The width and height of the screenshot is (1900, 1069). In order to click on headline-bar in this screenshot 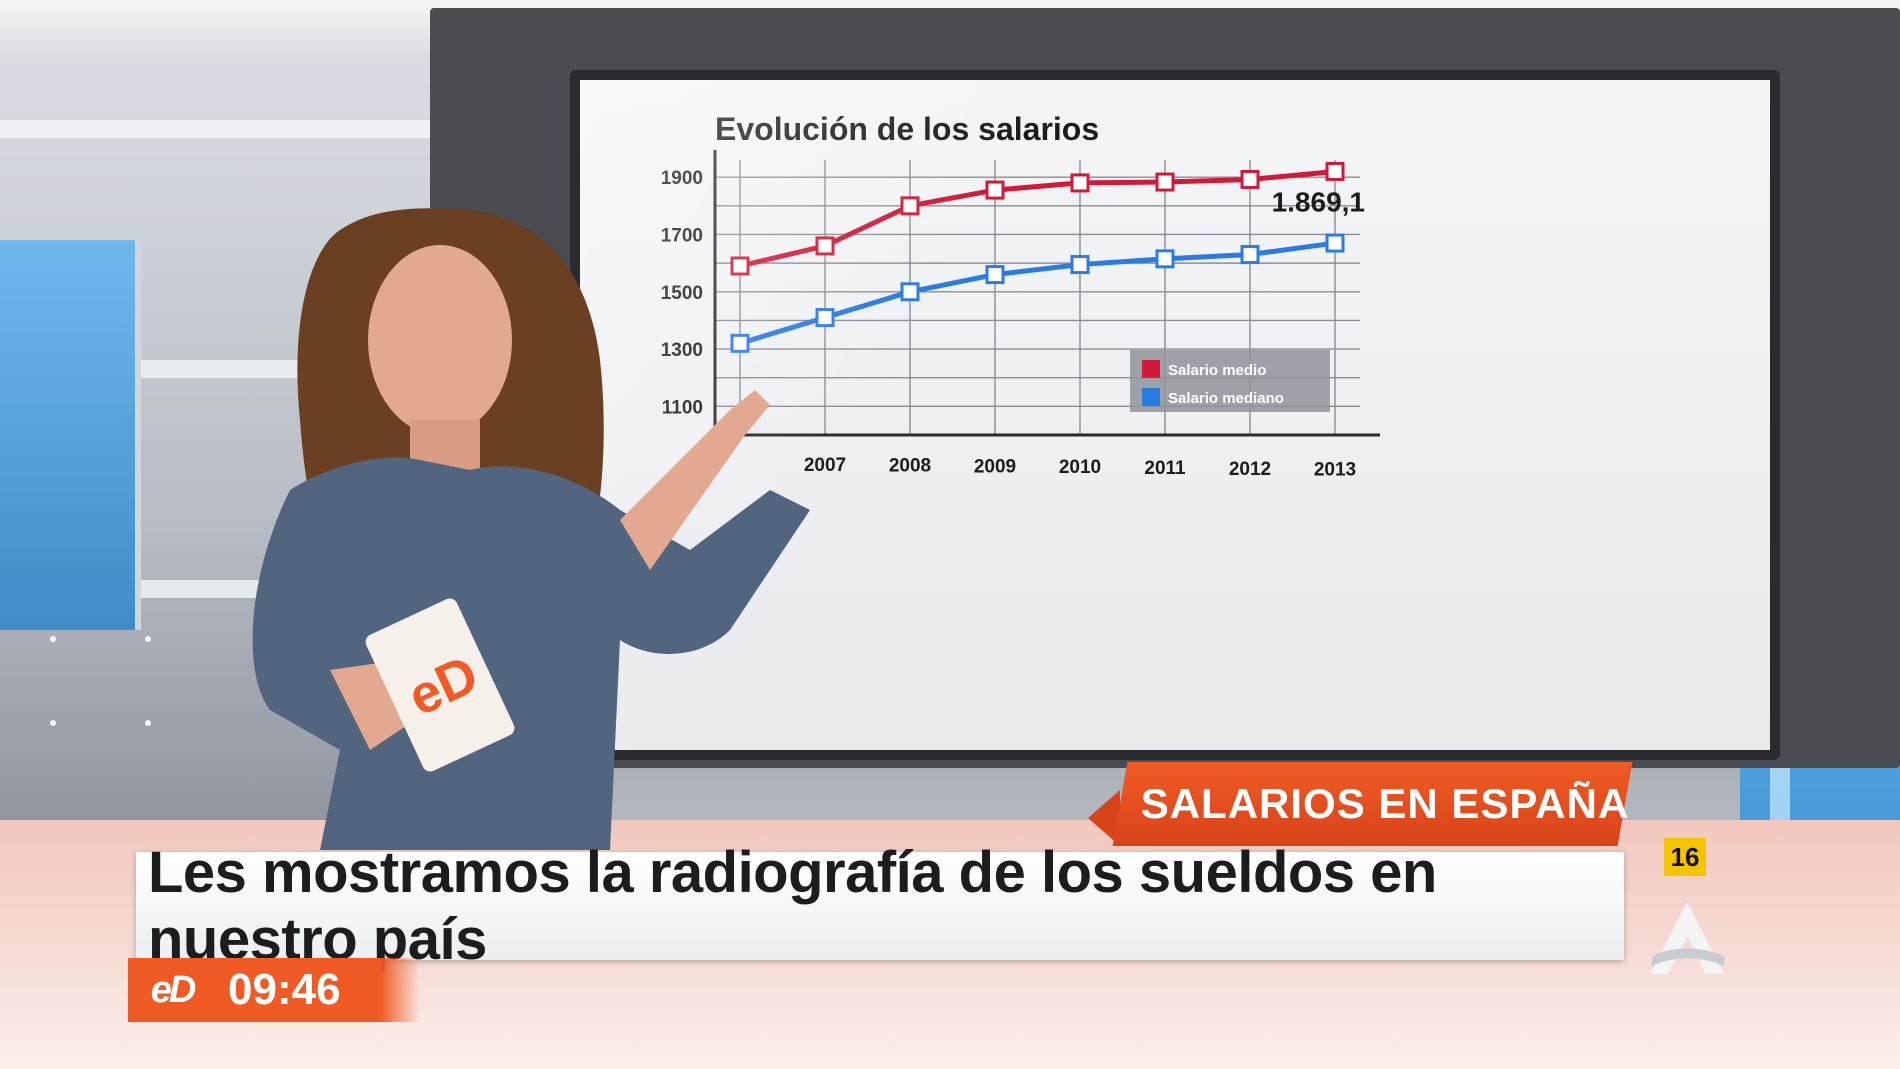, I will do `click(880, 906)`.